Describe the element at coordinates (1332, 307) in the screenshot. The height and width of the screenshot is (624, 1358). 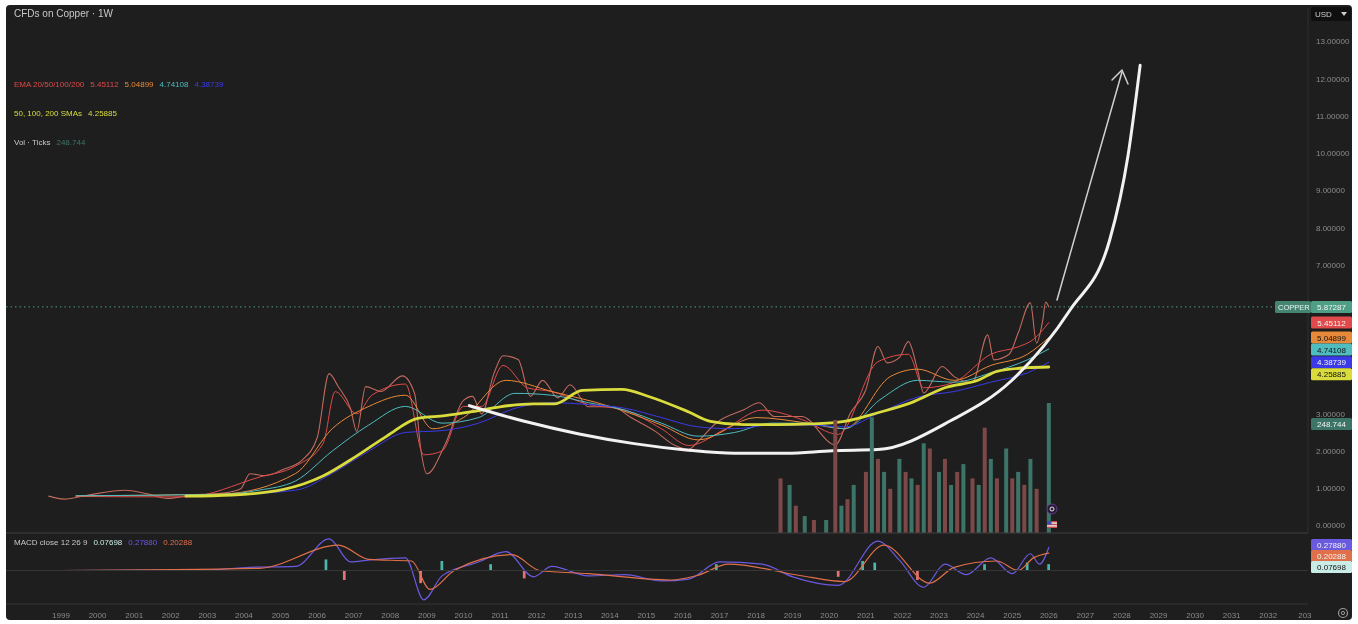
I see `text: 5.87287` at that location.